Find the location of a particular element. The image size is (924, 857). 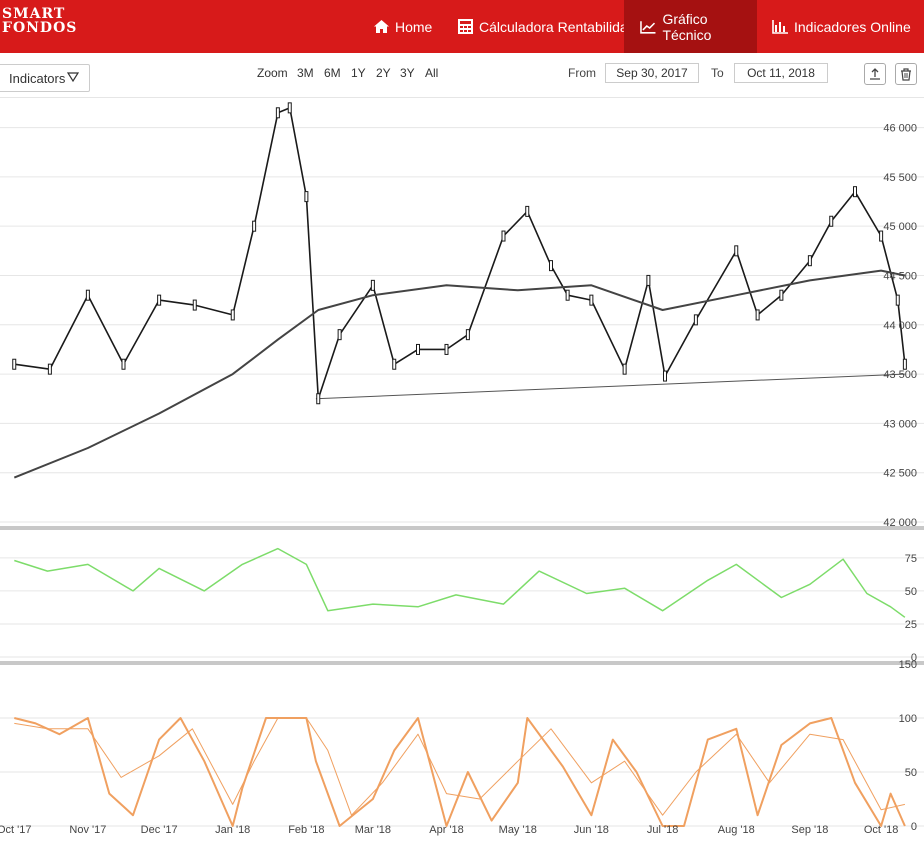

y-tick-label: 46 000 is located at coordinates (900, 129).